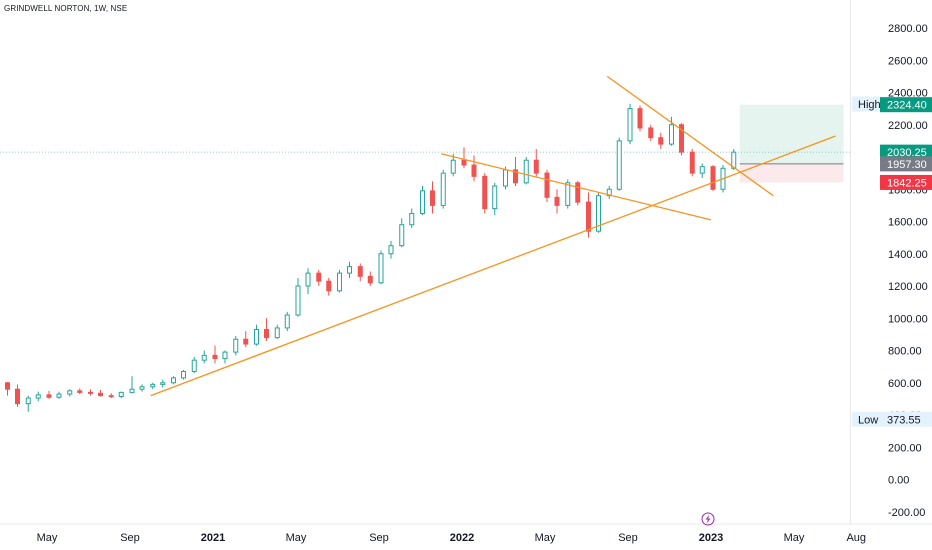 The height and width of the screenshot is (550, 932). Describe the element at coordinates (869, 105) in the screenshot. I see `price-tag-label: High` at that location.